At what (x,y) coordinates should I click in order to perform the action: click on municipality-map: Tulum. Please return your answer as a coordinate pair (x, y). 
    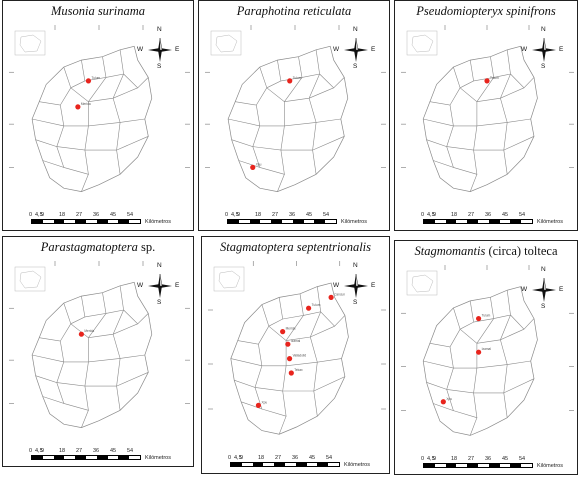
    Looking at the image, I should click on (487, 108).